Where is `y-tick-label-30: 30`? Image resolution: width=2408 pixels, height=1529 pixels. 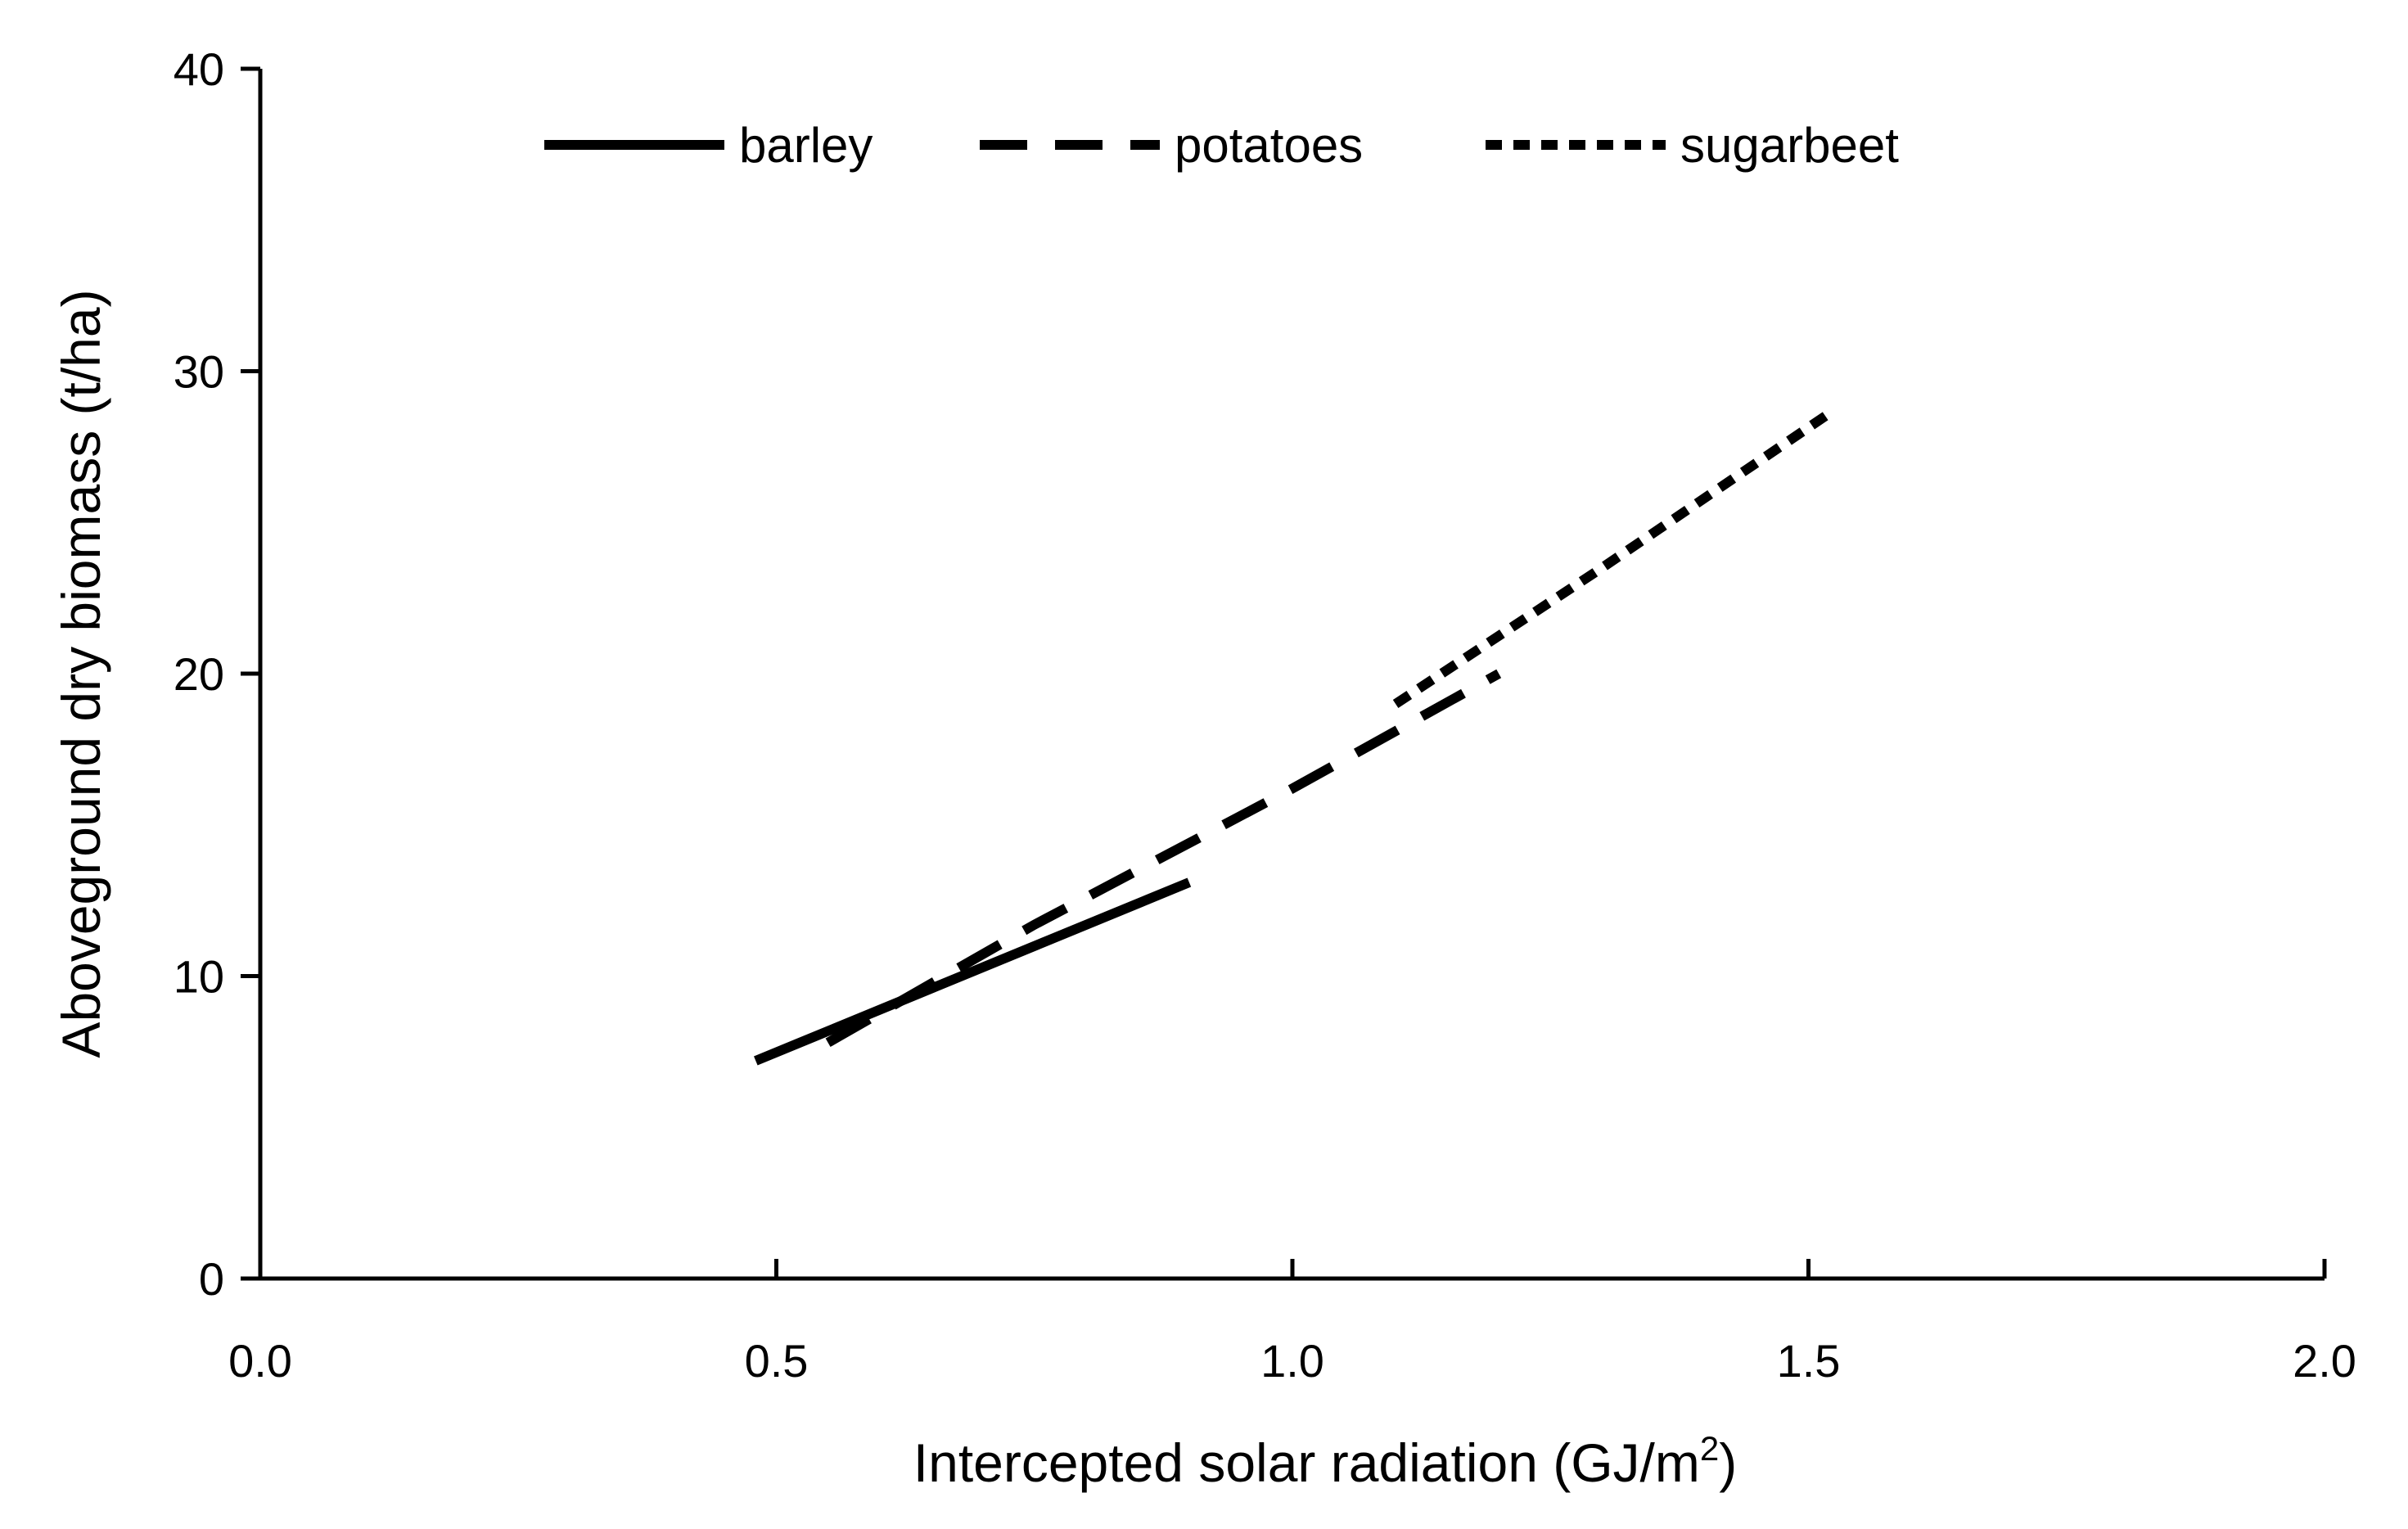 y-tick-label-30: 30 is located at coordinates (199, 372).